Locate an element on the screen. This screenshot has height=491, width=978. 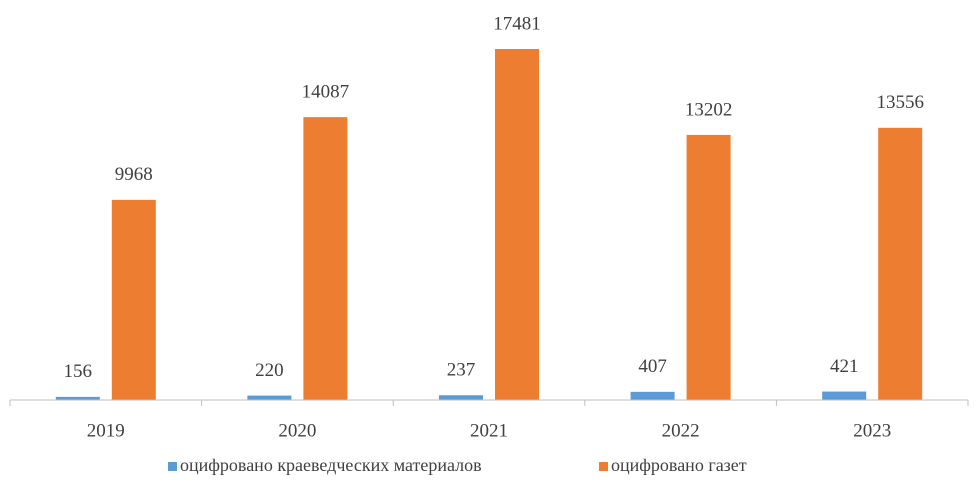
data-label: 220 is located at coordinates (269, 370).